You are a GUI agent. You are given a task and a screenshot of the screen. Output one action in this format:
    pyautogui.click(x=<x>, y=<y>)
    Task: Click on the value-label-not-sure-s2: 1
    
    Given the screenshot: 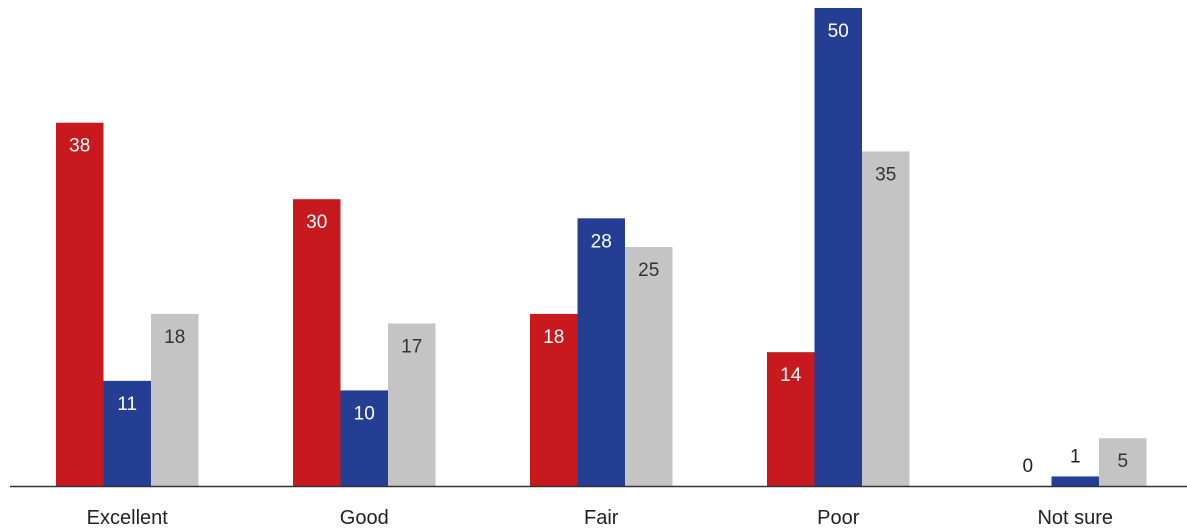 What is the action you would take?
    pyautogui.click(x=1075, y=456)
    